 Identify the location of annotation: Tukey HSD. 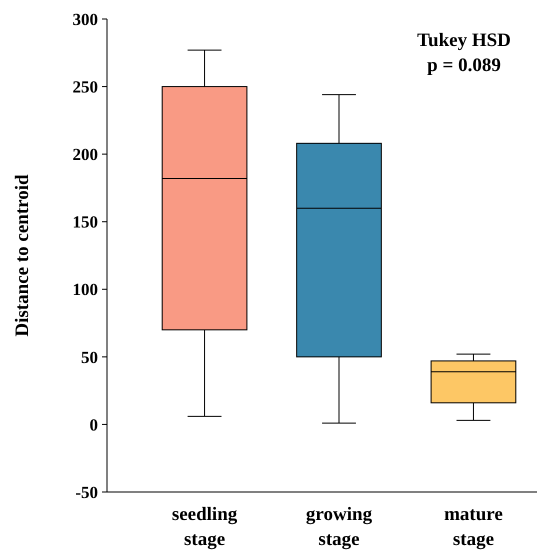
(464, 40).